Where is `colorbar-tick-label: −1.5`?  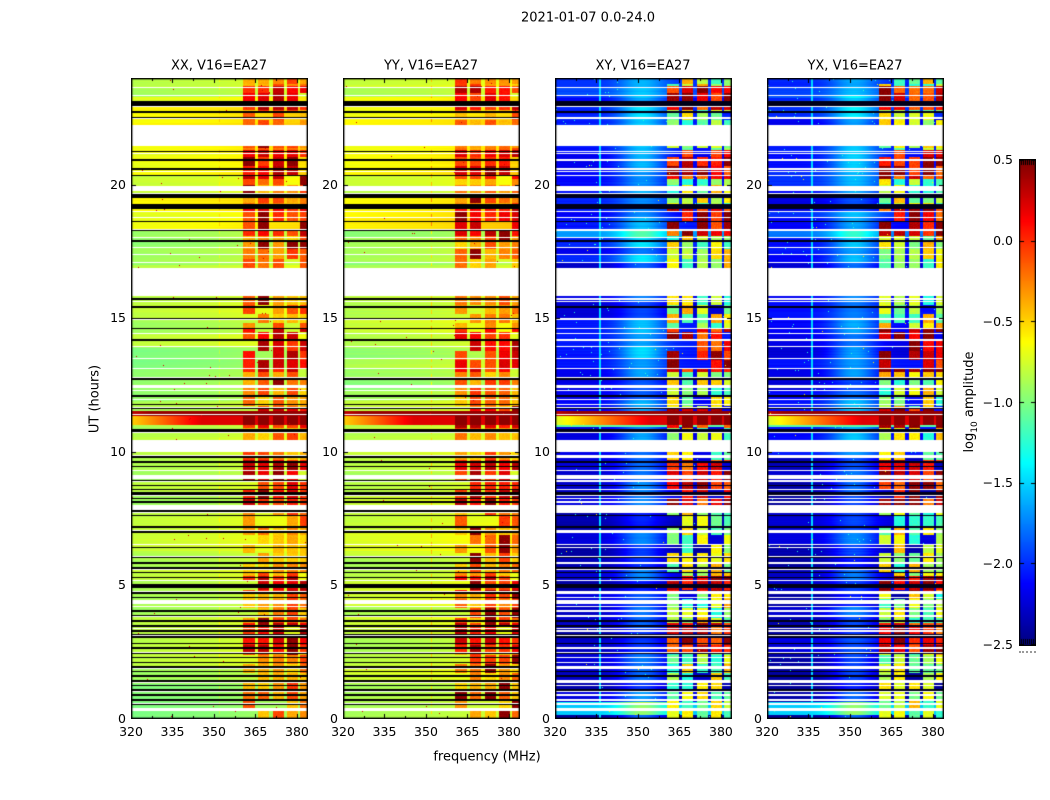
colorbar-tick-label: −1.5 is located at coordinates (997, 483).